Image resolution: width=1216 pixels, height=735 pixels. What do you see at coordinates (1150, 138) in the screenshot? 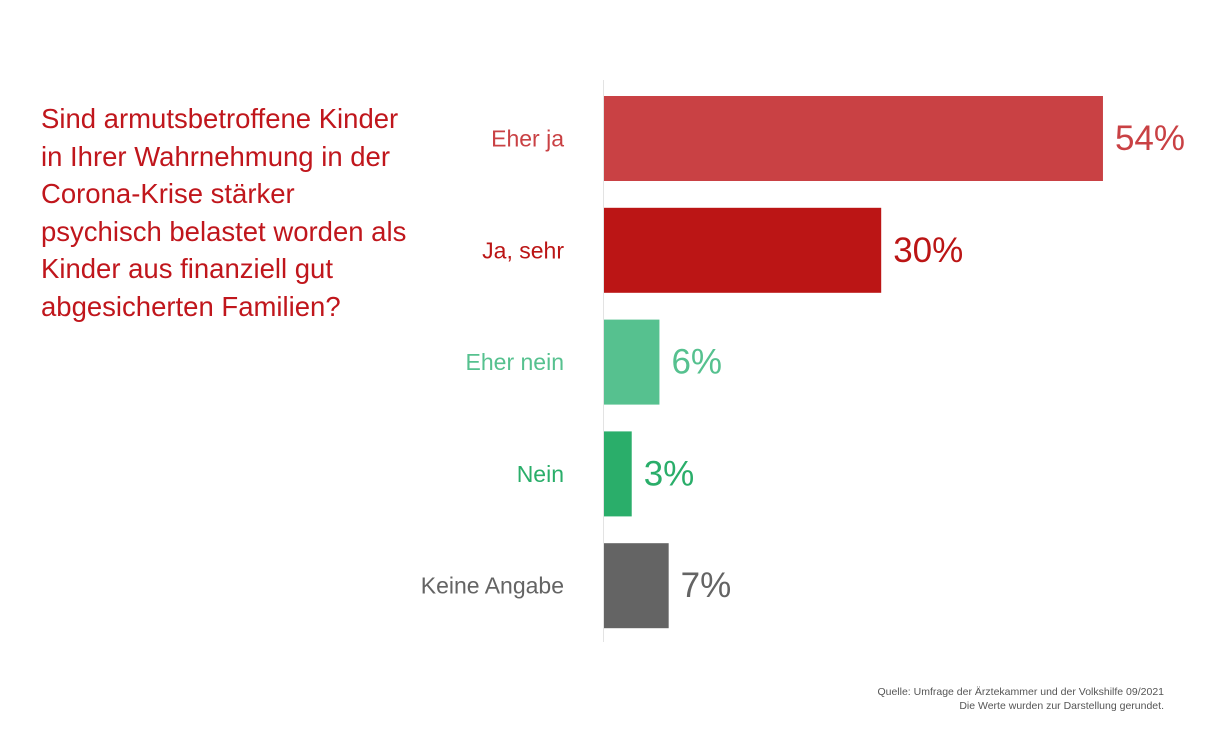
I see `value-label-0: 54%` at bounding box center [1150, 138].